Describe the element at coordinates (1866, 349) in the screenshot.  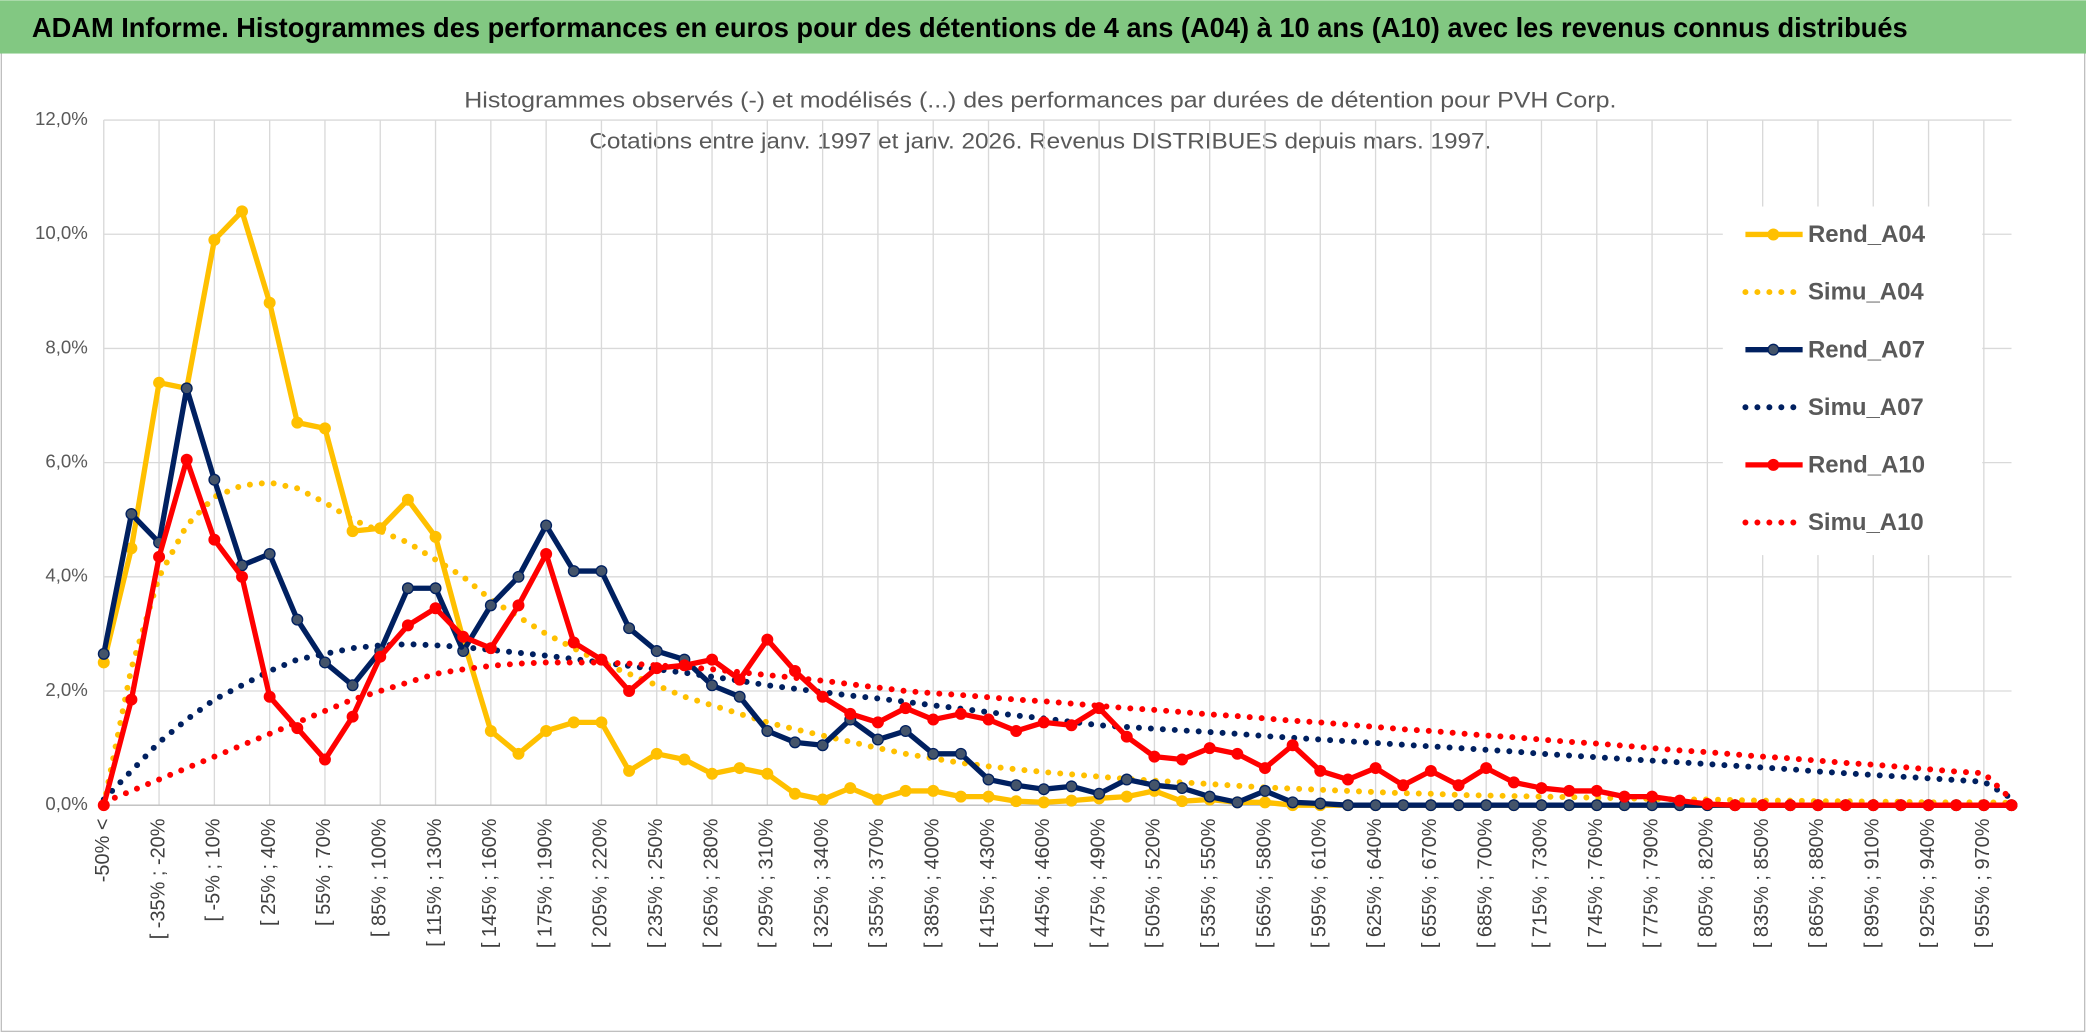
I see `legend-label: Rend_A07` at that location.